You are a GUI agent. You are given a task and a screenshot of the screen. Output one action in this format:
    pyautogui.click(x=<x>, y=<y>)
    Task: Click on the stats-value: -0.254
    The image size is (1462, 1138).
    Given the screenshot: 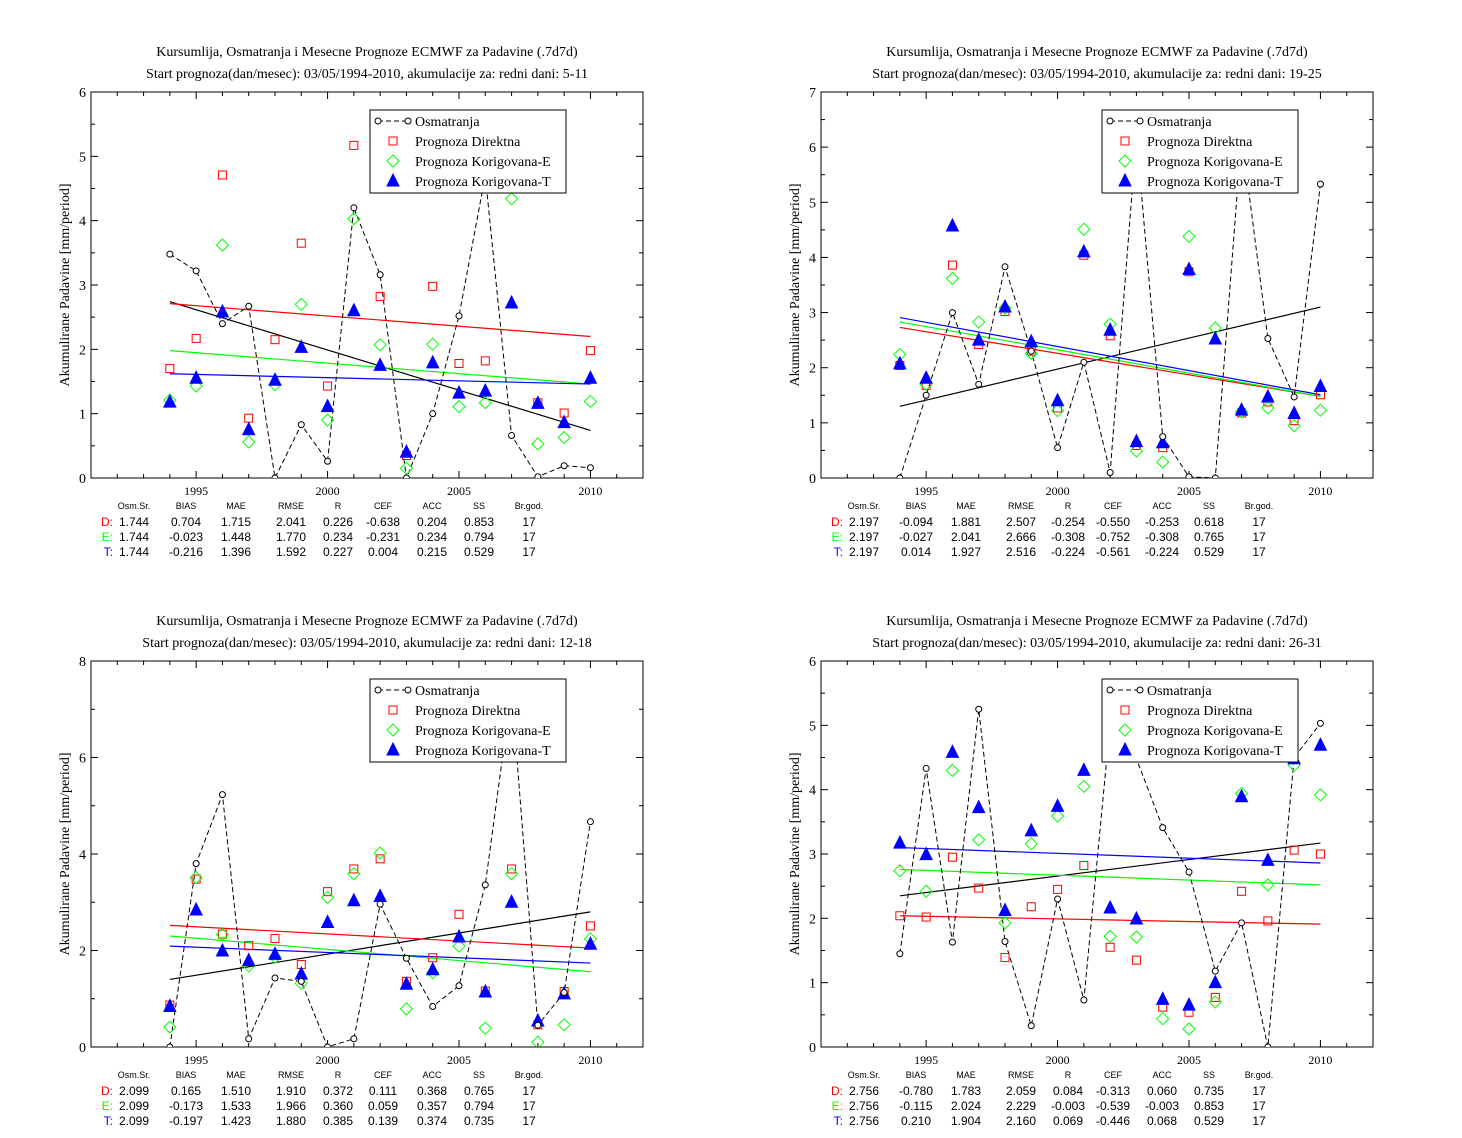 What is the action you would take?
    pyautogui.click(x=1068, y=522)
    